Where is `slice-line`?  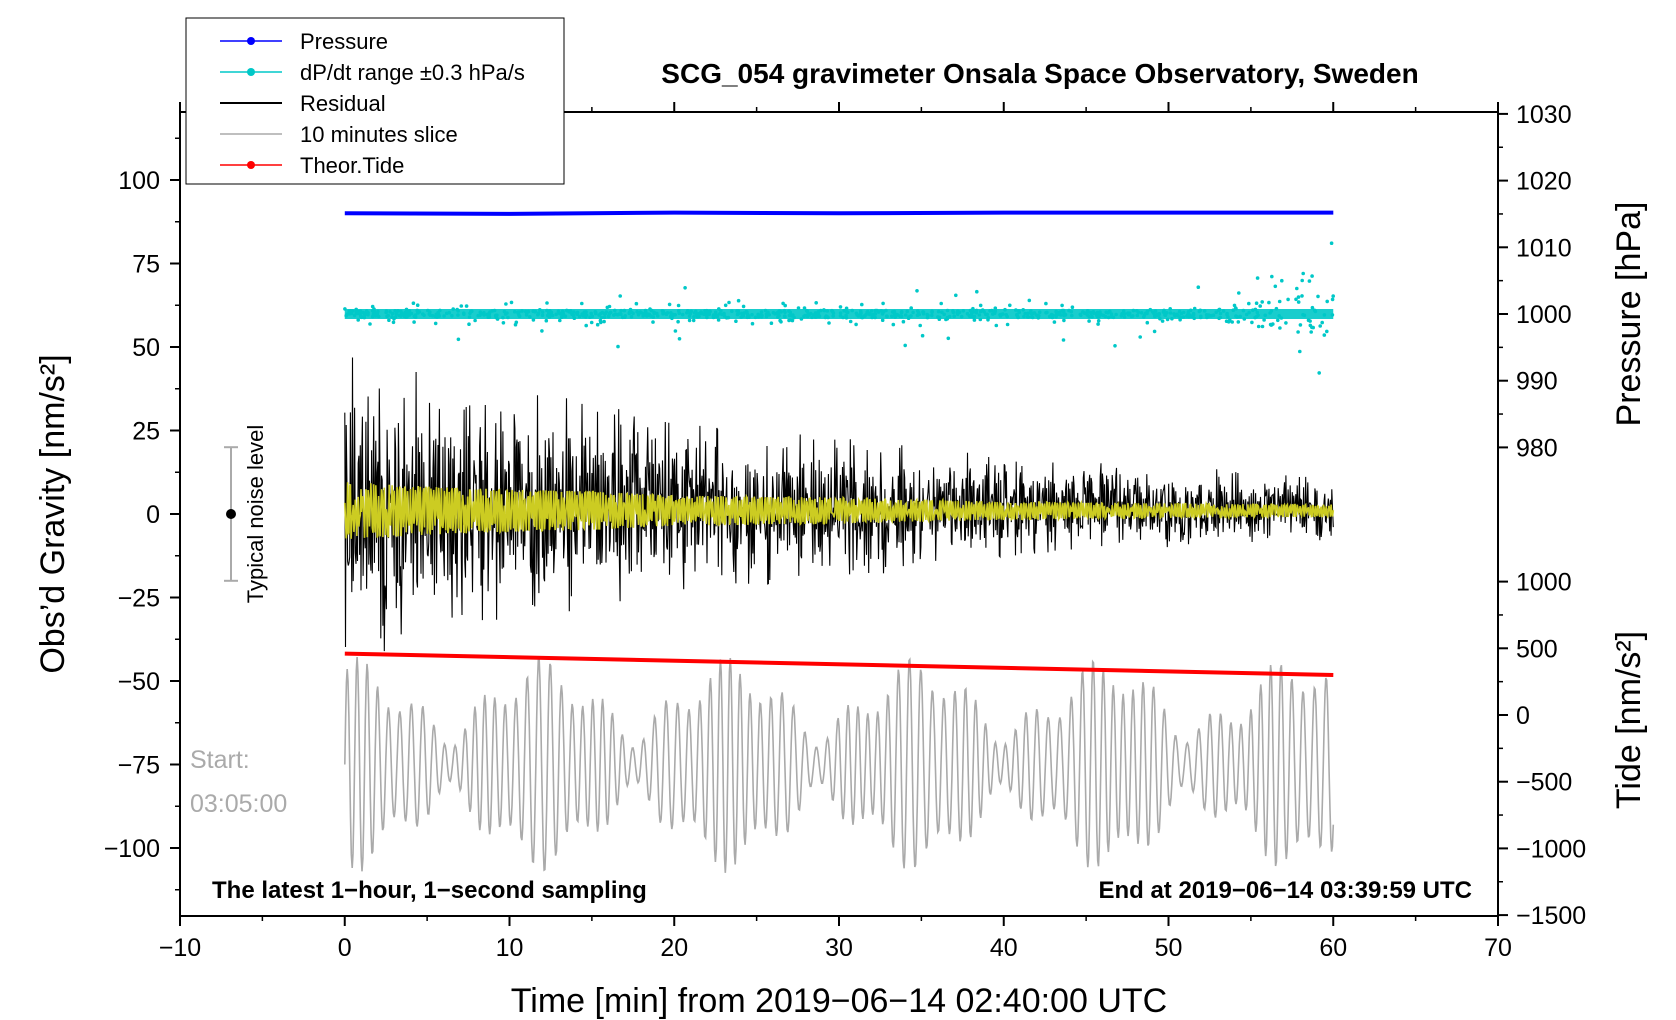 slice-line is located at coordinates (839, 764).